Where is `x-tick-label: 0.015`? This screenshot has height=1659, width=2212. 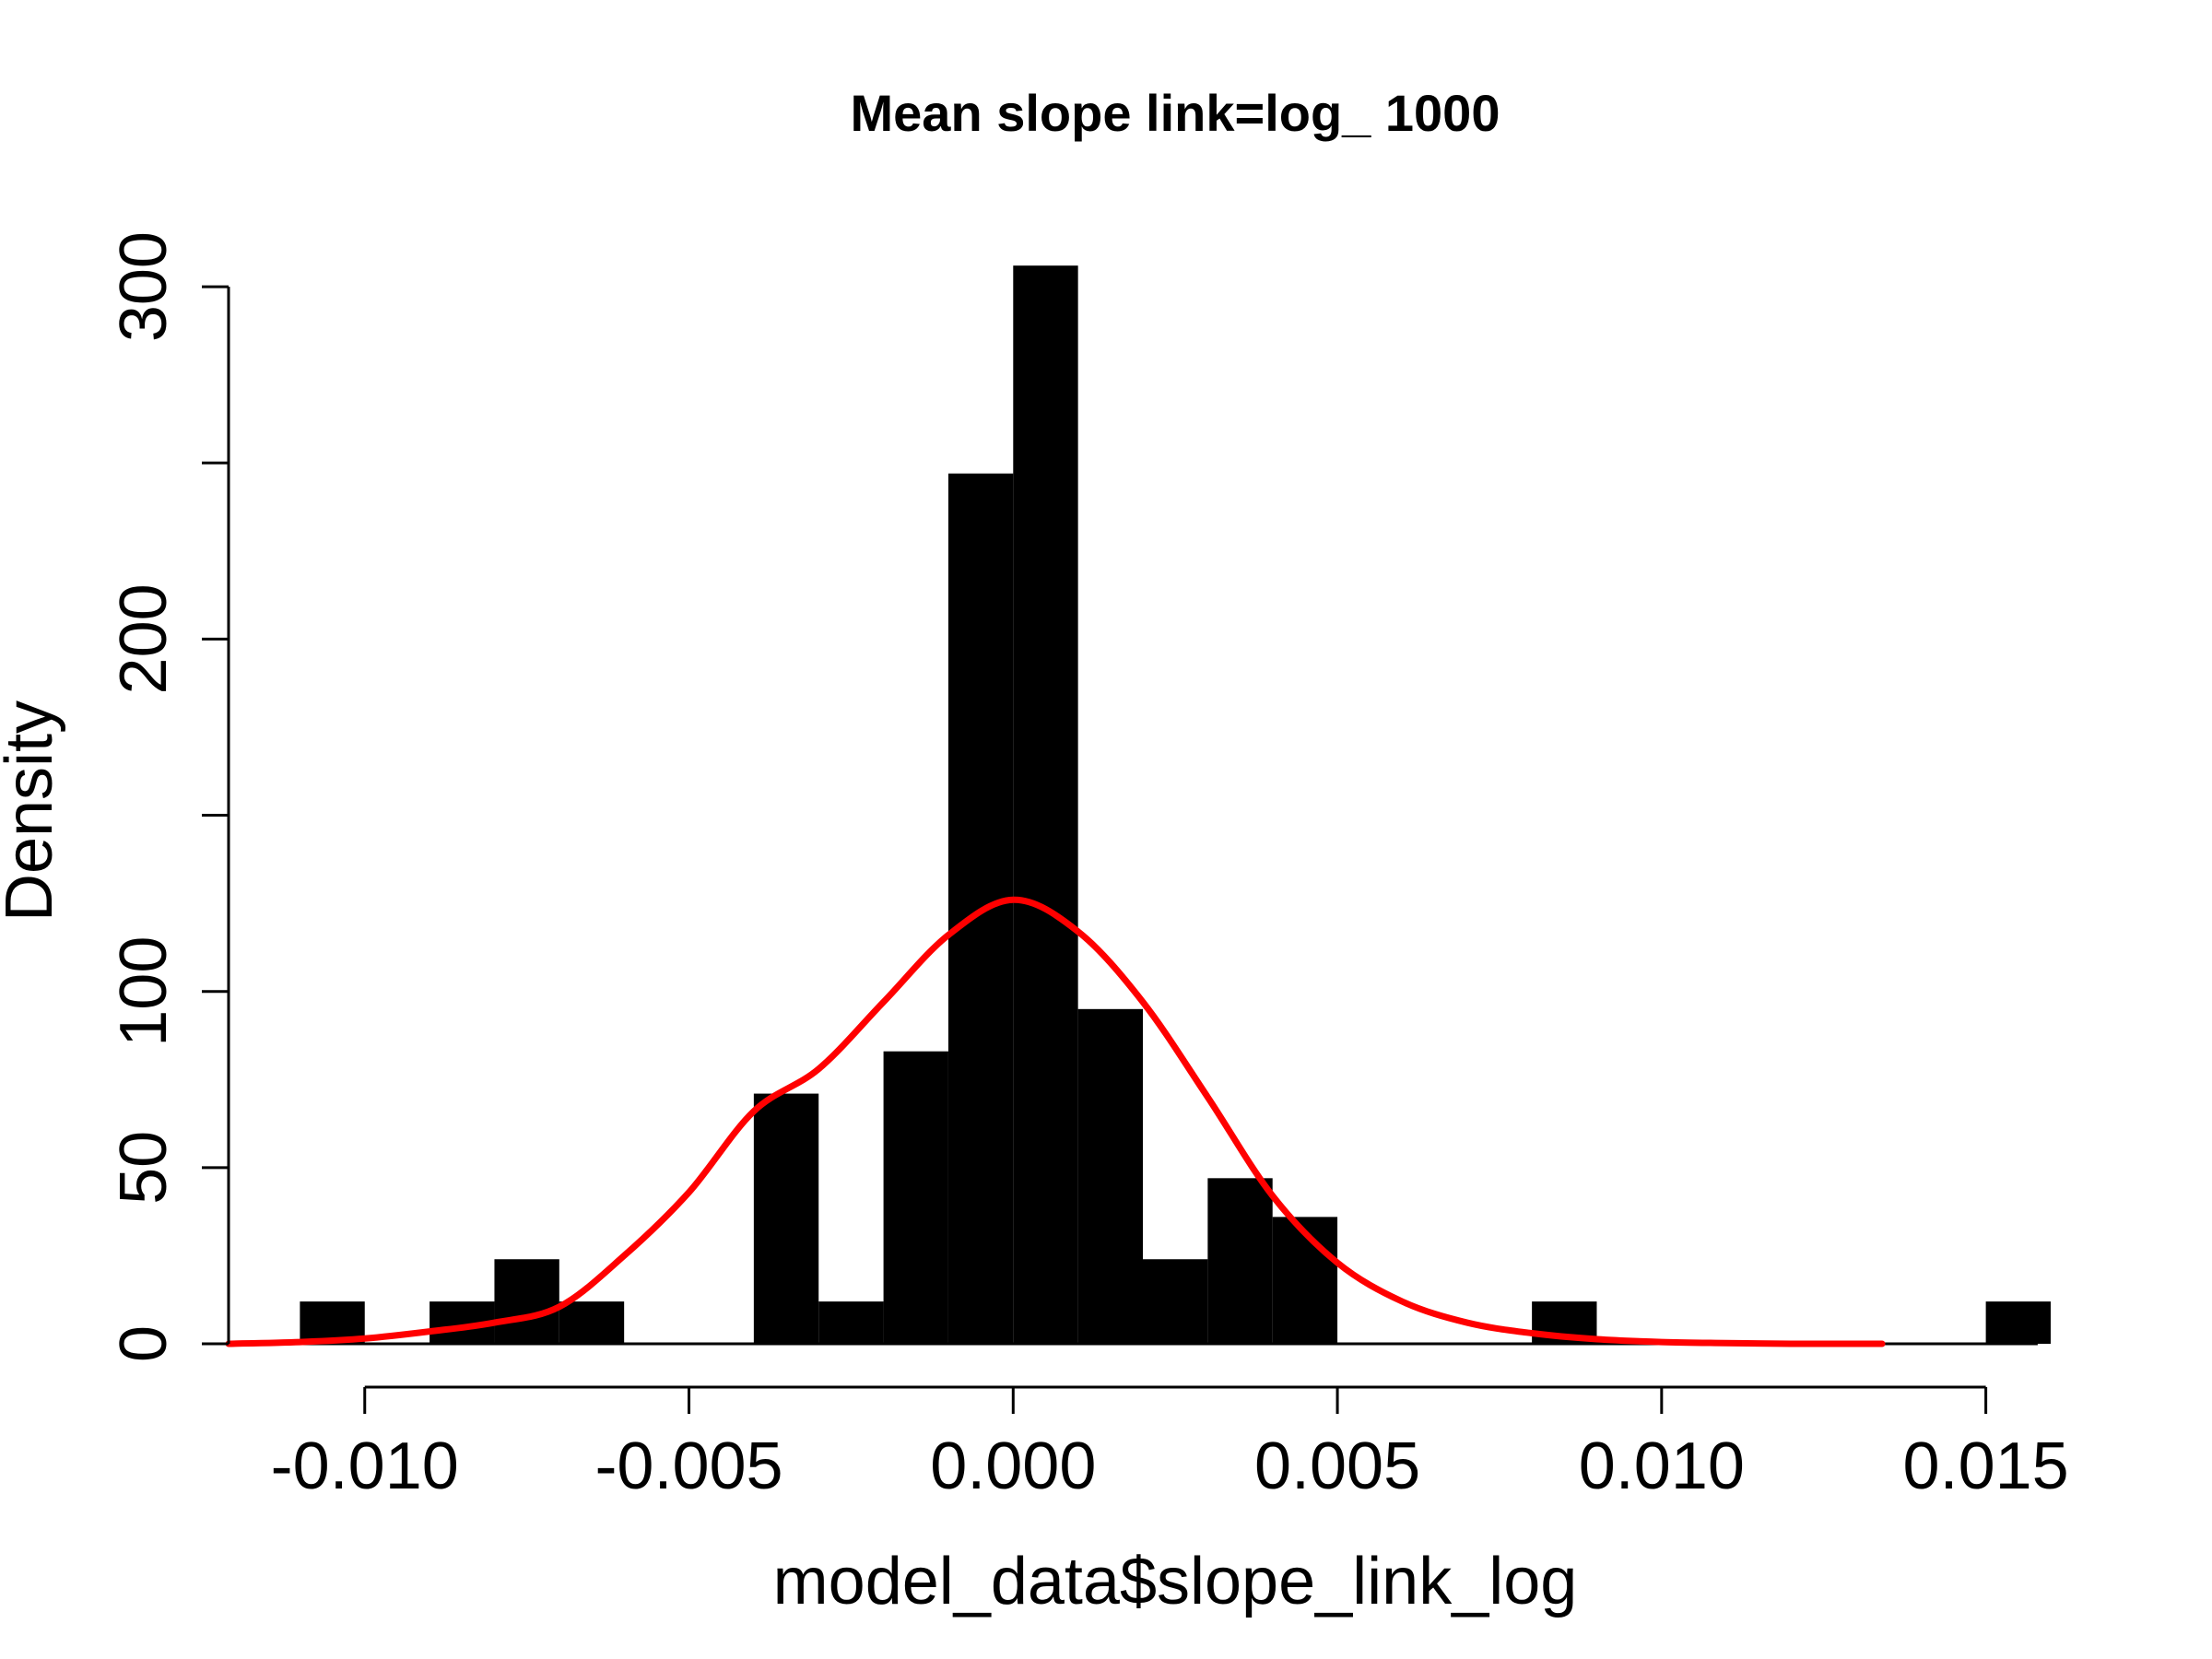 x-tick-label: 0.015 is located at coordinates (1986, 1466).